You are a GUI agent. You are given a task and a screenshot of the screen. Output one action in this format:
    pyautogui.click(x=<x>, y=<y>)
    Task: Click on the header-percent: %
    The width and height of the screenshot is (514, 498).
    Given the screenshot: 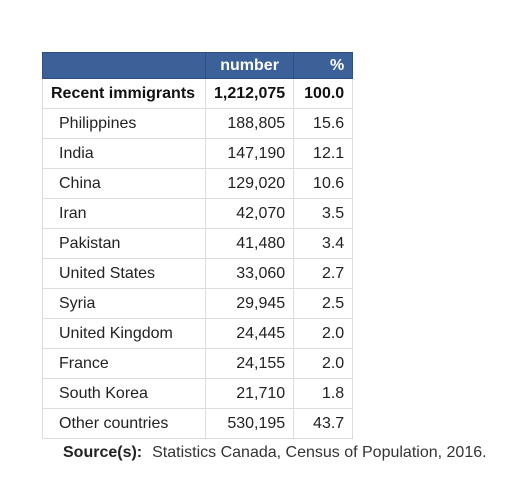 What is the action you would take?
    pyautogui.click(x=323, y=65)
    